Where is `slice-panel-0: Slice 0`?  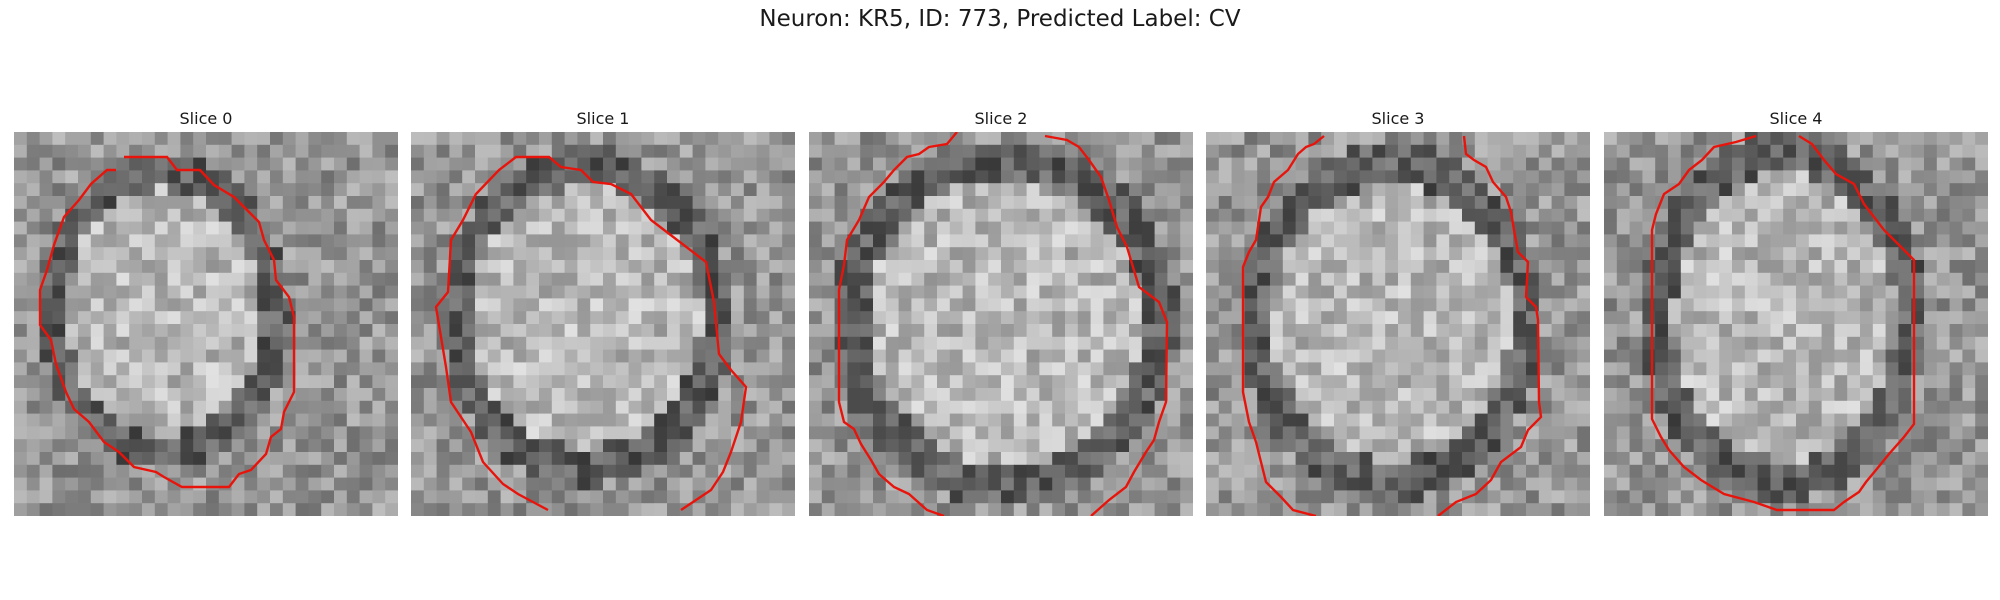
slice-panel-0: Slice 0 is located at coordinates (206, 312).